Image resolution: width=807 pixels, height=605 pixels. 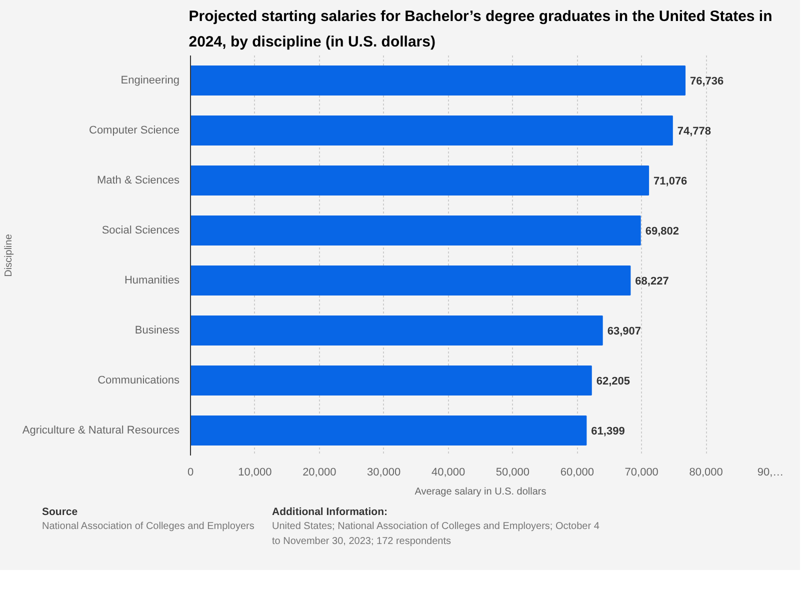 What do you see at coordinates (577, 472) in the screenshot?
I see `x-tick-label: 60,000` at bounding box center [577, 472].